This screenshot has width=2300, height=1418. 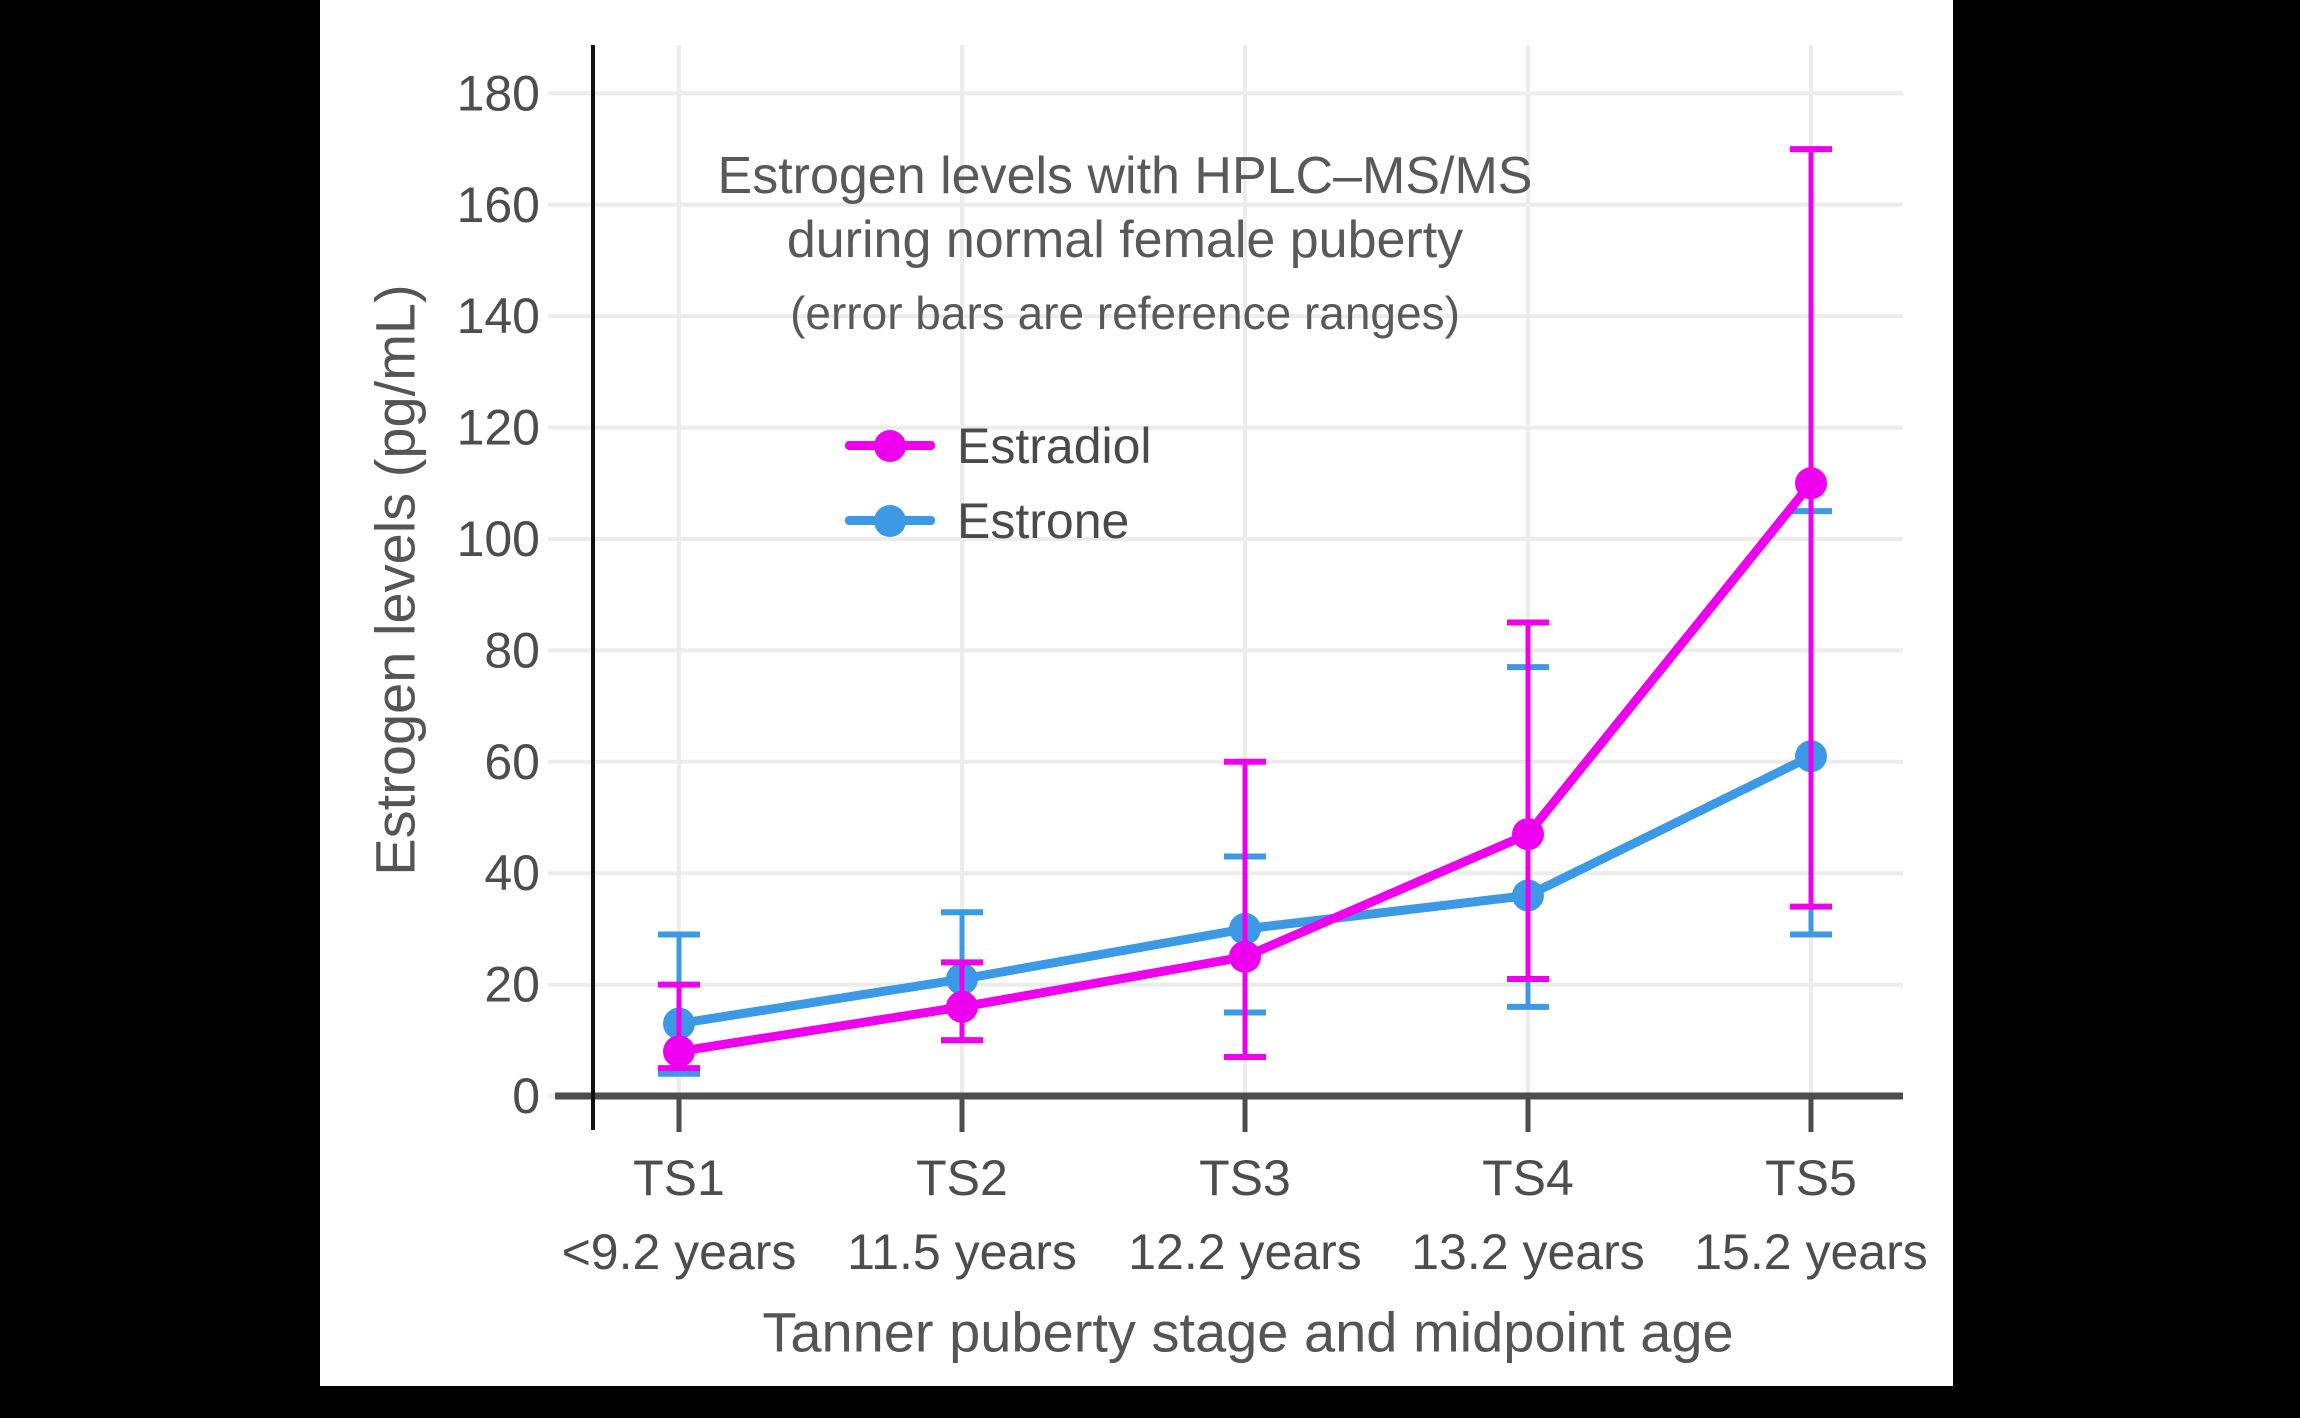 I want to click on y-tick-label: 0, so click(x=526, y=1096).